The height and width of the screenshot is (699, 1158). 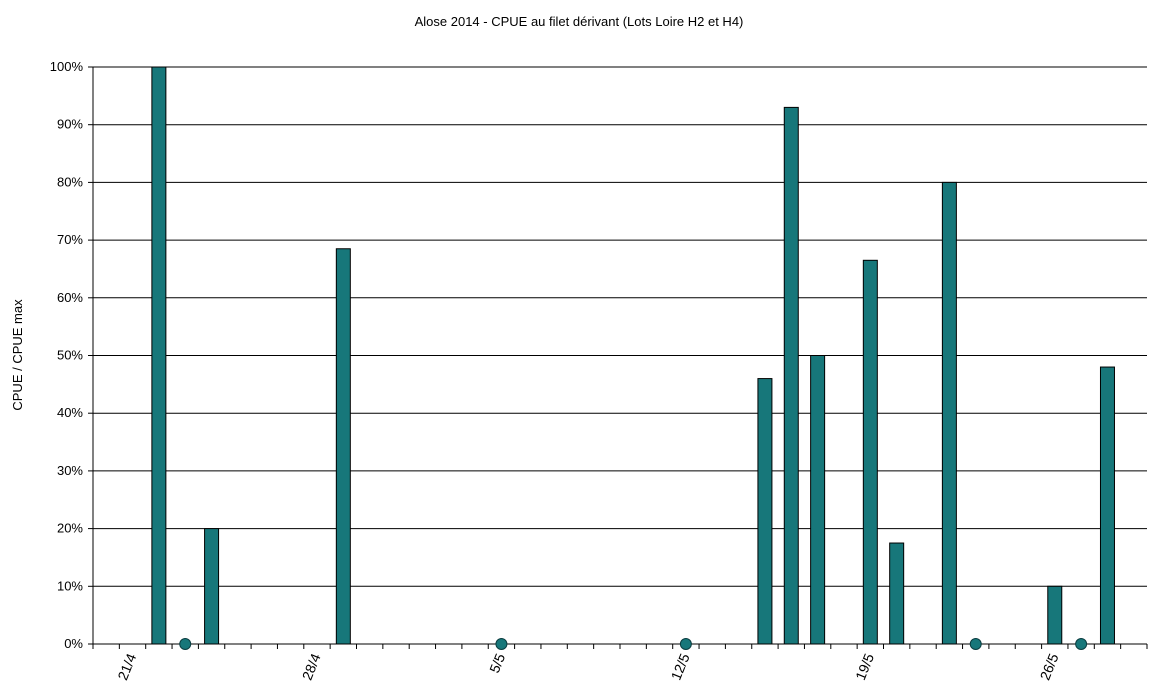 I want to click on x-tick-label: 5/5, so click(x=497, y=663).